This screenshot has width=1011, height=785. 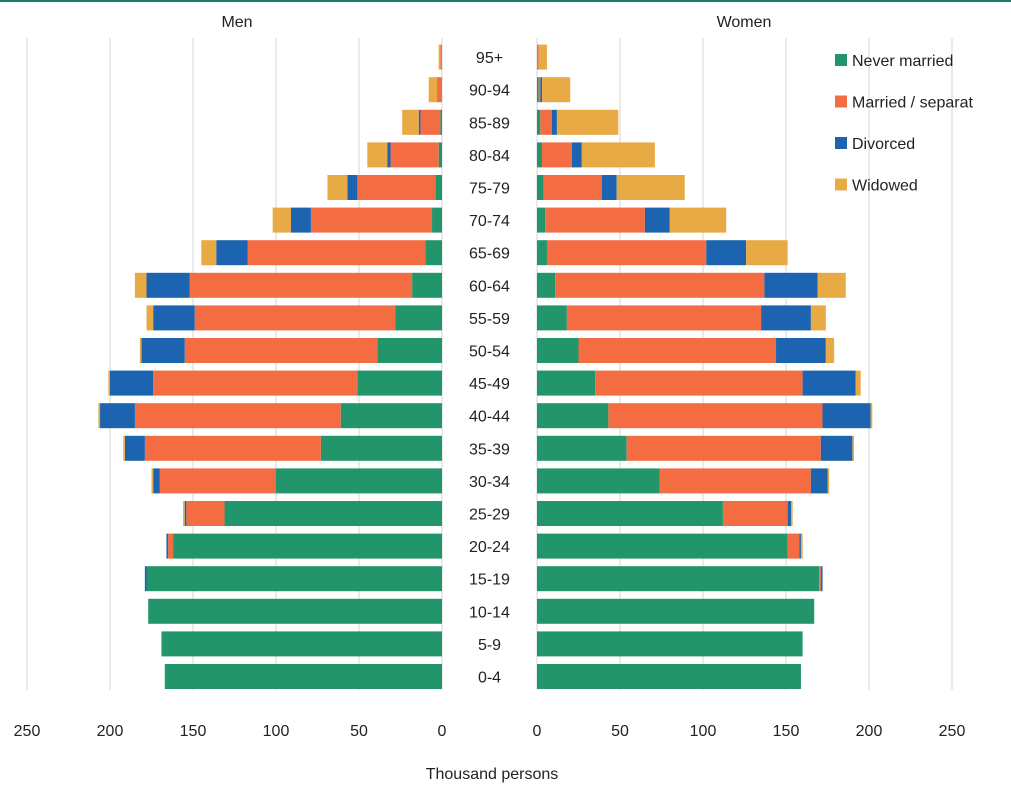 What do you see at coordinates (620, 731) in the screenshot?
I see `tick-label-women-50: 50` at bounding box center [620, 731].